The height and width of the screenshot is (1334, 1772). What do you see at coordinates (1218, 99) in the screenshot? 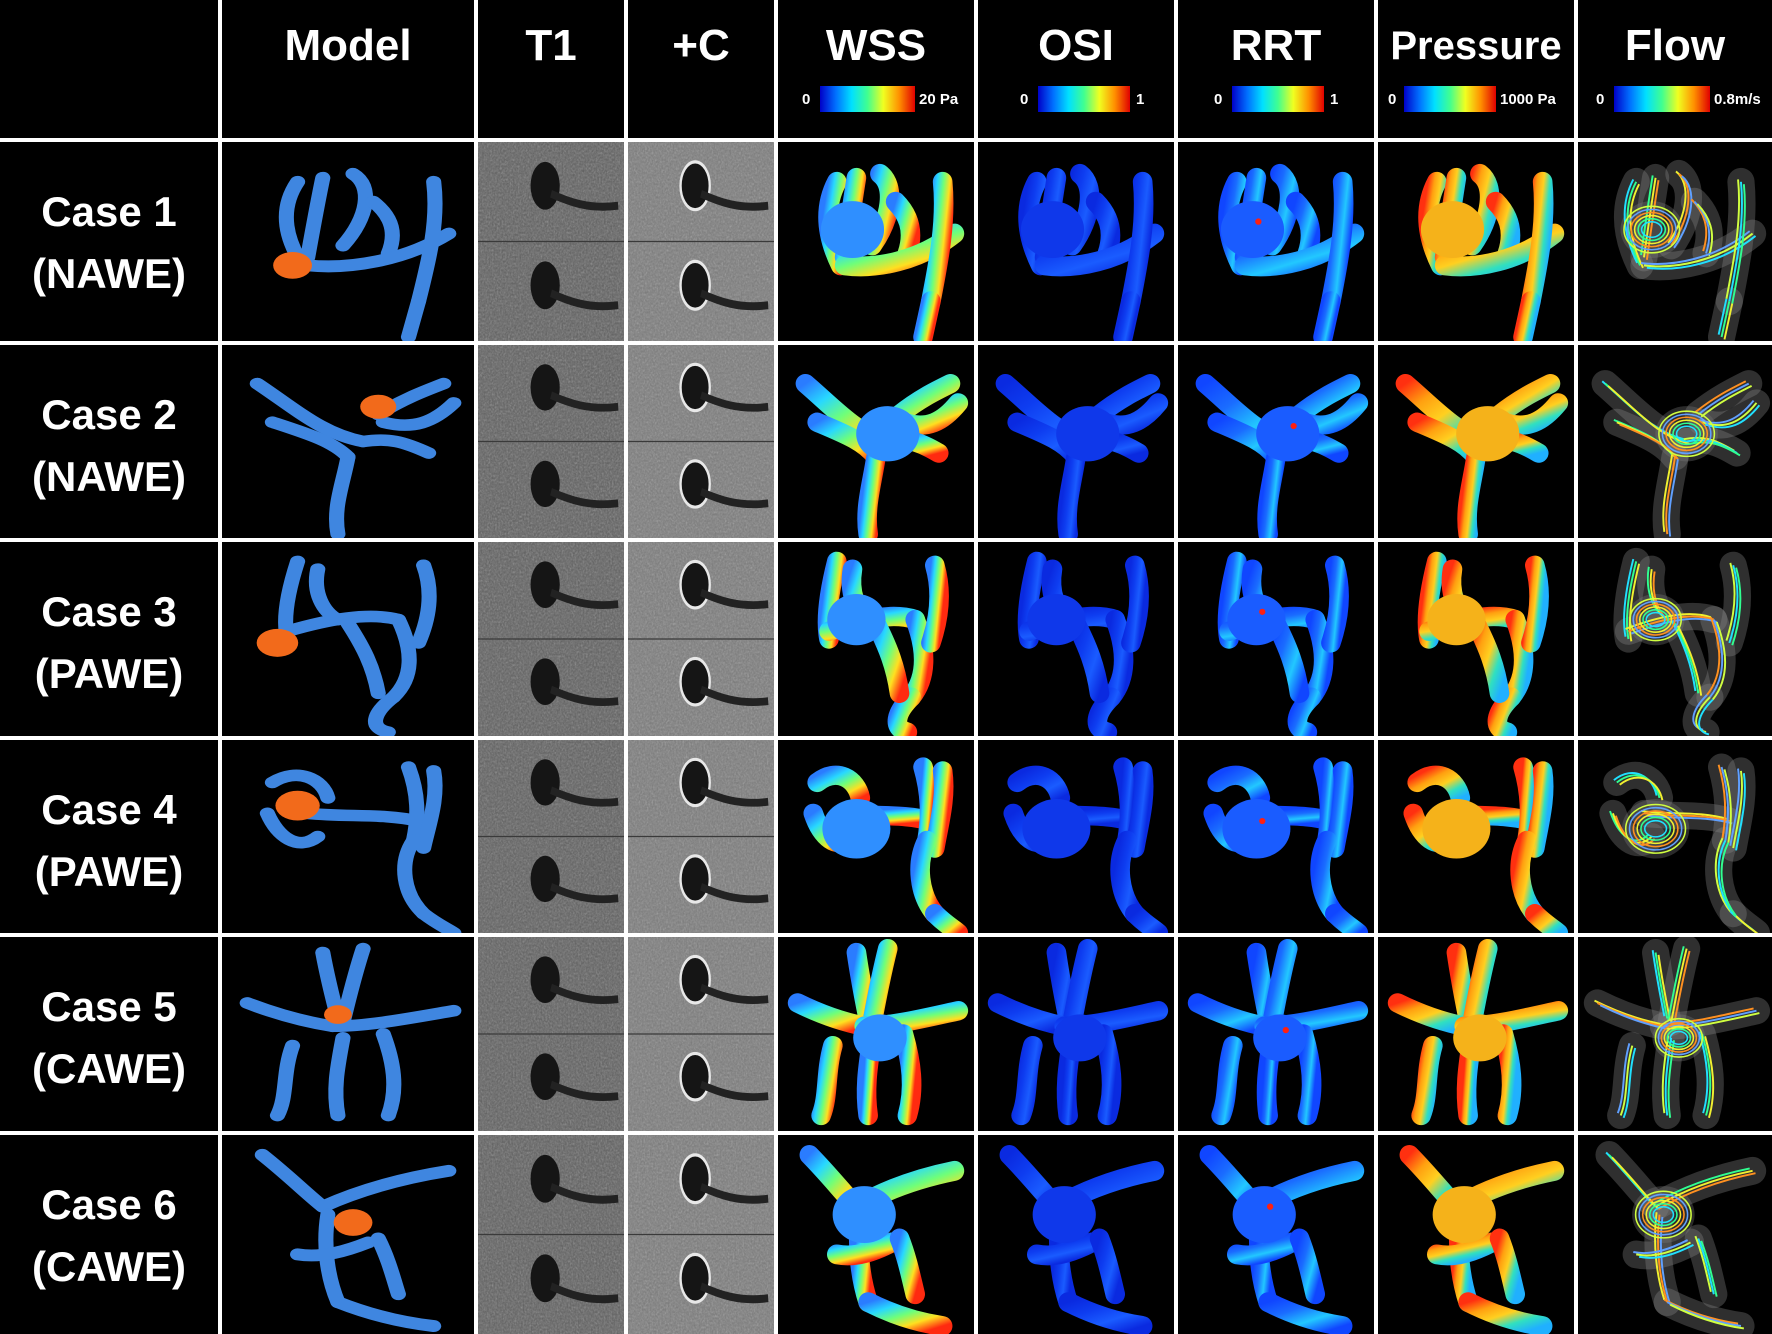
I see `rrt-scale-min: 0` at bounding box center [1218, 99].